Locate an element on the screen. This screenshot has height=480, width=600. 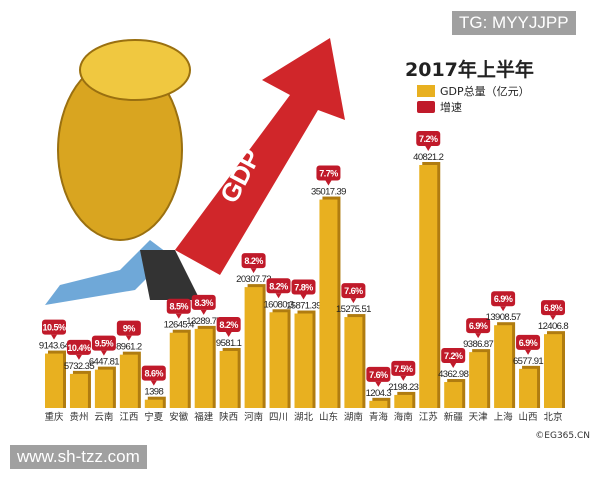
credit: ©EG365.CN is located at coordinates (562, 436).